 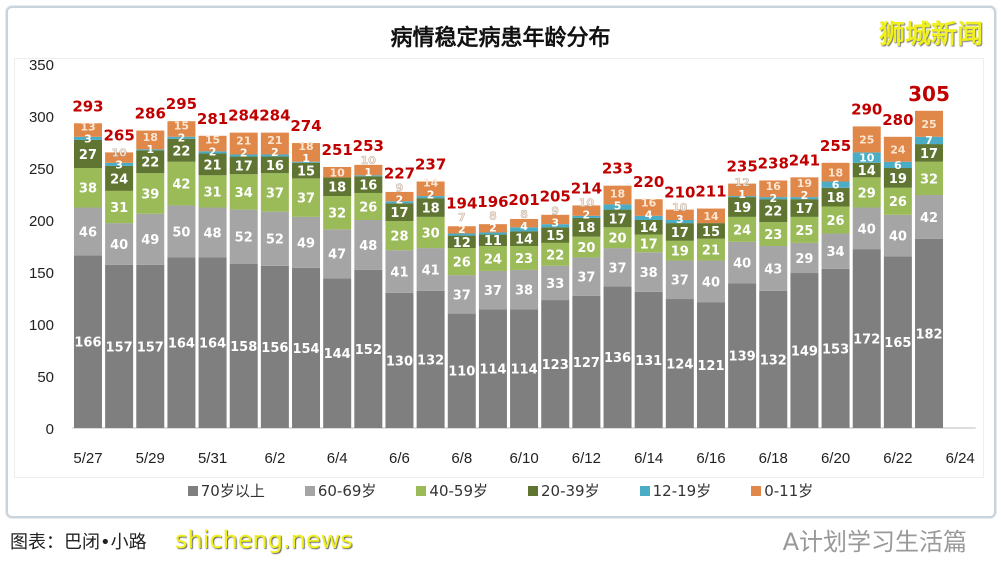 What do you see at coordinates (555, 284) in the screenshot?
I see `bar-data-label: 33` at bounding box center [555, 284].